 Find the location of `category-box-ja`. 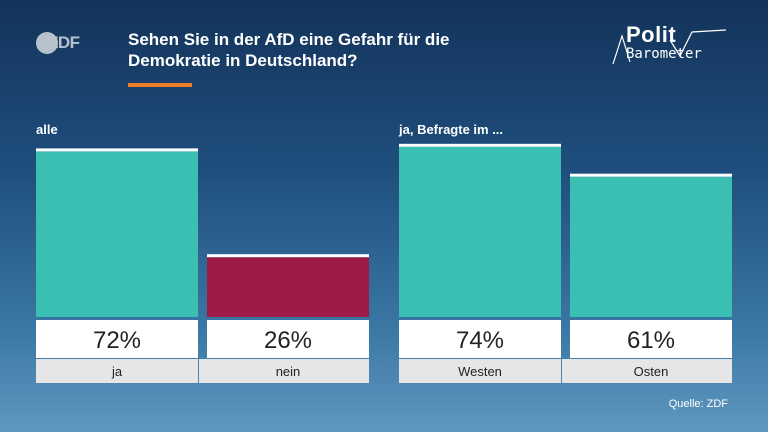

category-box-ja is located at coordinates (117, 371).